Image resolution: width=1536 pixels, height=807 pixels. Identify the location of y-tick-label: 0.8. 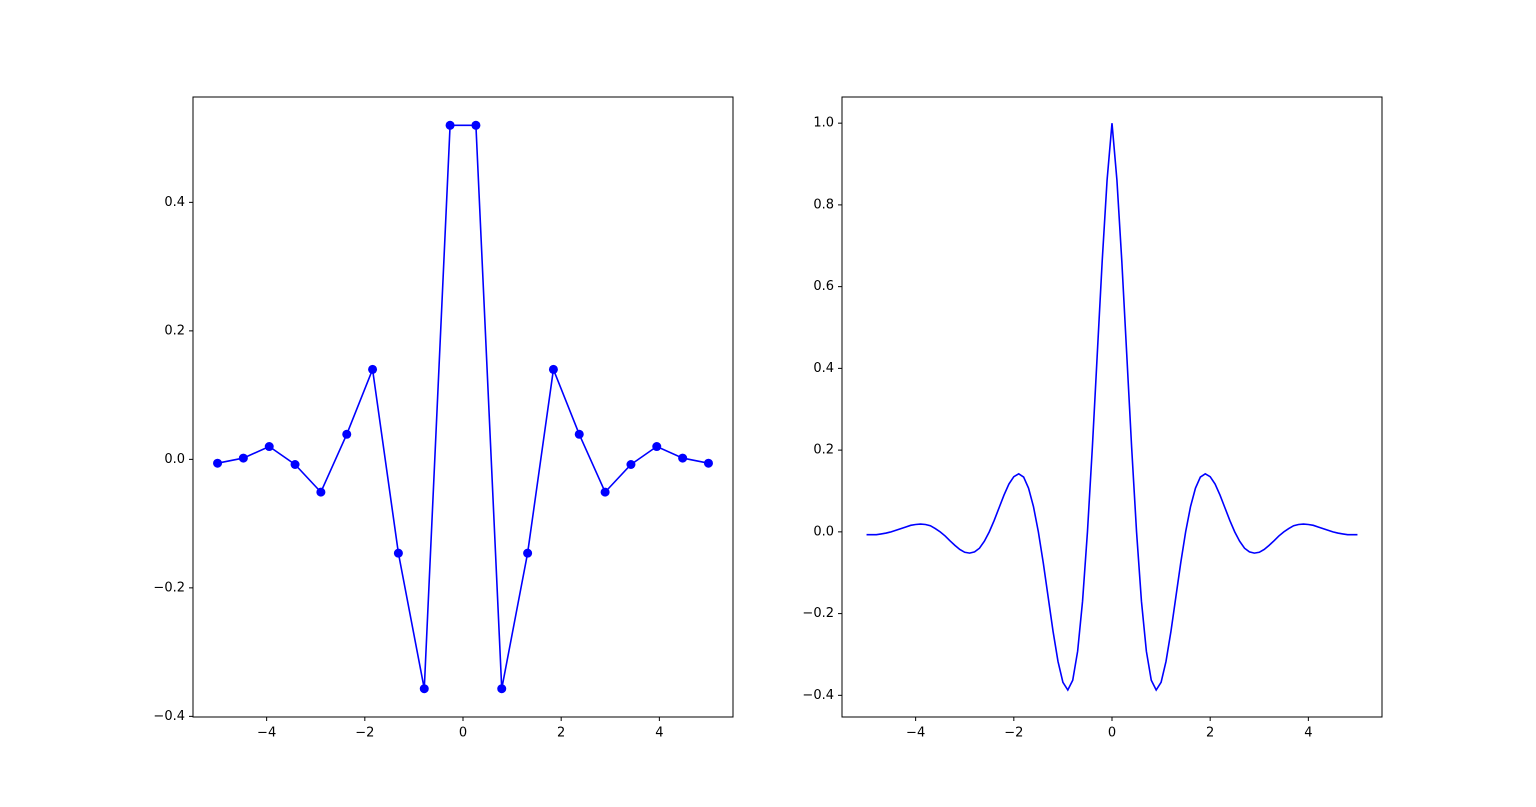
(823, 204).